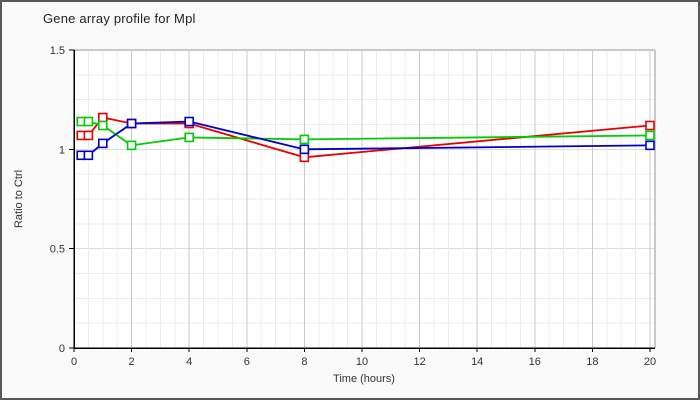 The height and width of the screenshot is (400, 700). Describe the element at coordinates (62, 349) in the screenshot. I see `y-tick-label: 0` at that location.